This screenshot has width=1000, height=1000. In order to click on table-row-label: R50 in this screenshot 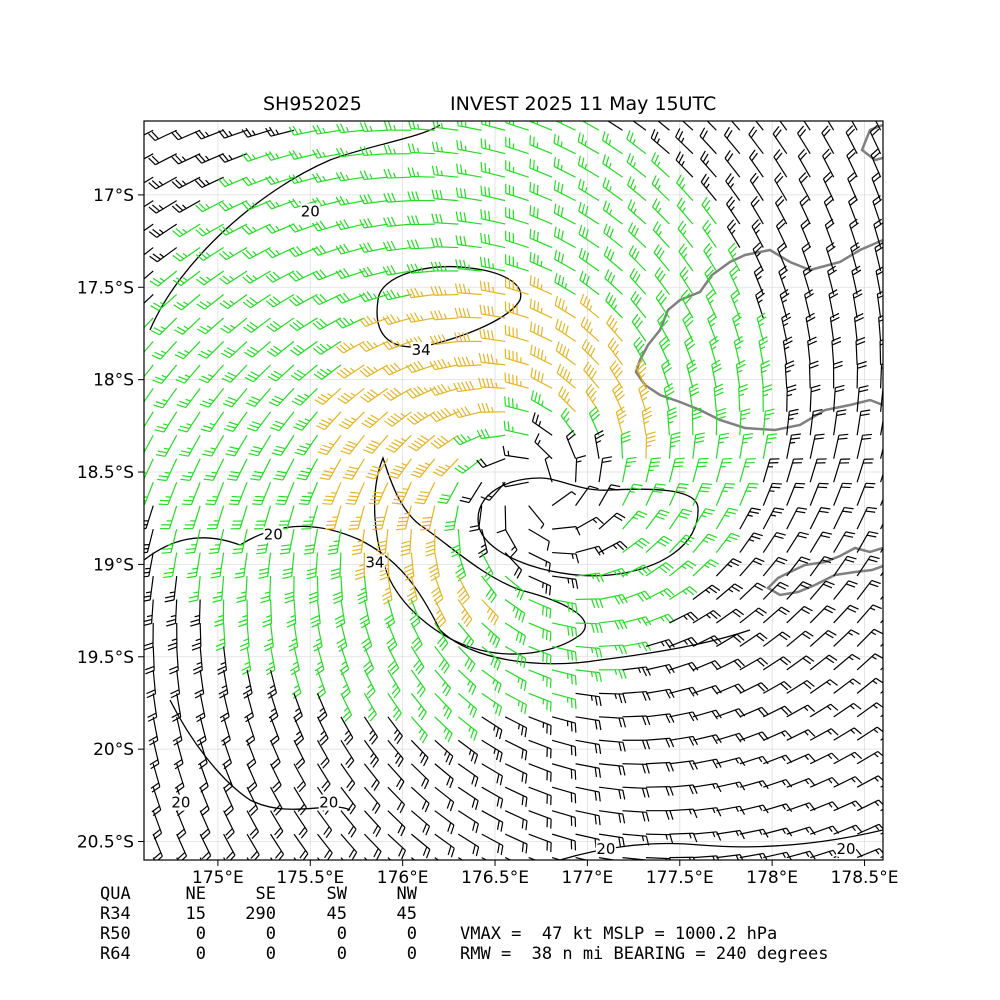, I will do `click(115, 934)`.